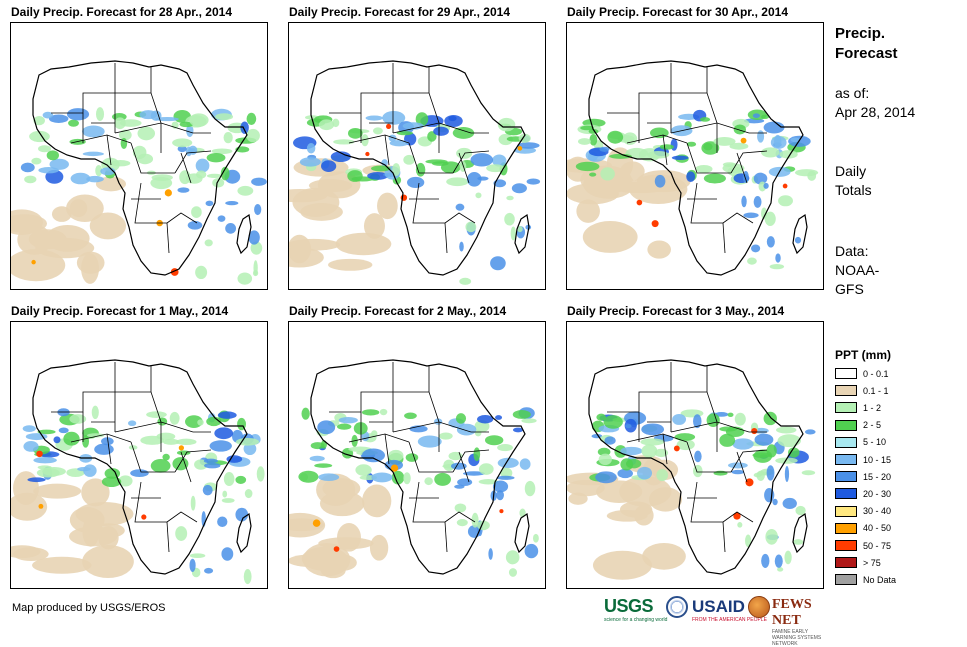 Image resolution: width=967 pixels, height=647 pixels. What do you see at coordinates (759, 607) in the screenshot?
I see `globe-icon` at bounding box center [759, 607].